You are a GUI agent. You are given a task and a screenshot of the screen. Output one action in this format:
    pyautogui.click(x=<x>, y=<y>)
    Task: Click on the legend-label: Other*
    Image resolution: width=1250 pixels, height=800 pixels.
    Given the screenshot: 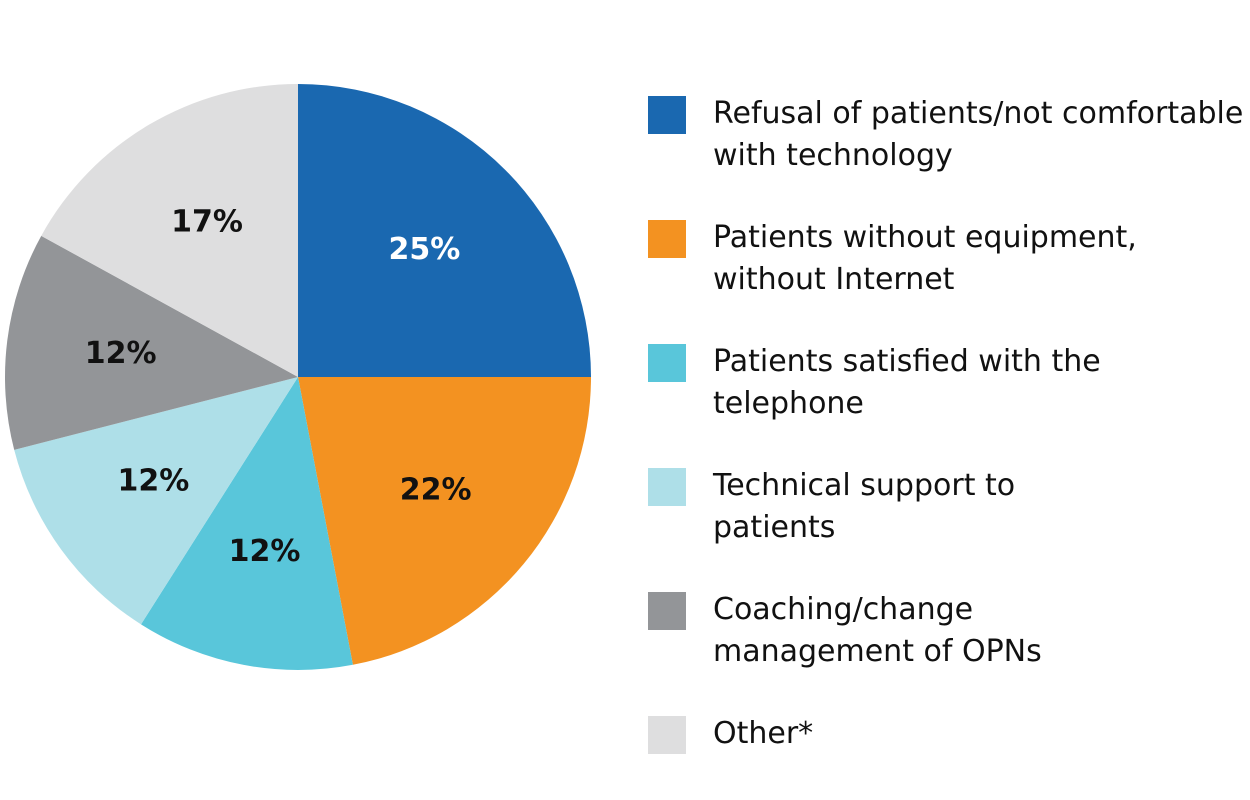 What is the action you would take?
    pyautogui.click(x=763, y=733)
    